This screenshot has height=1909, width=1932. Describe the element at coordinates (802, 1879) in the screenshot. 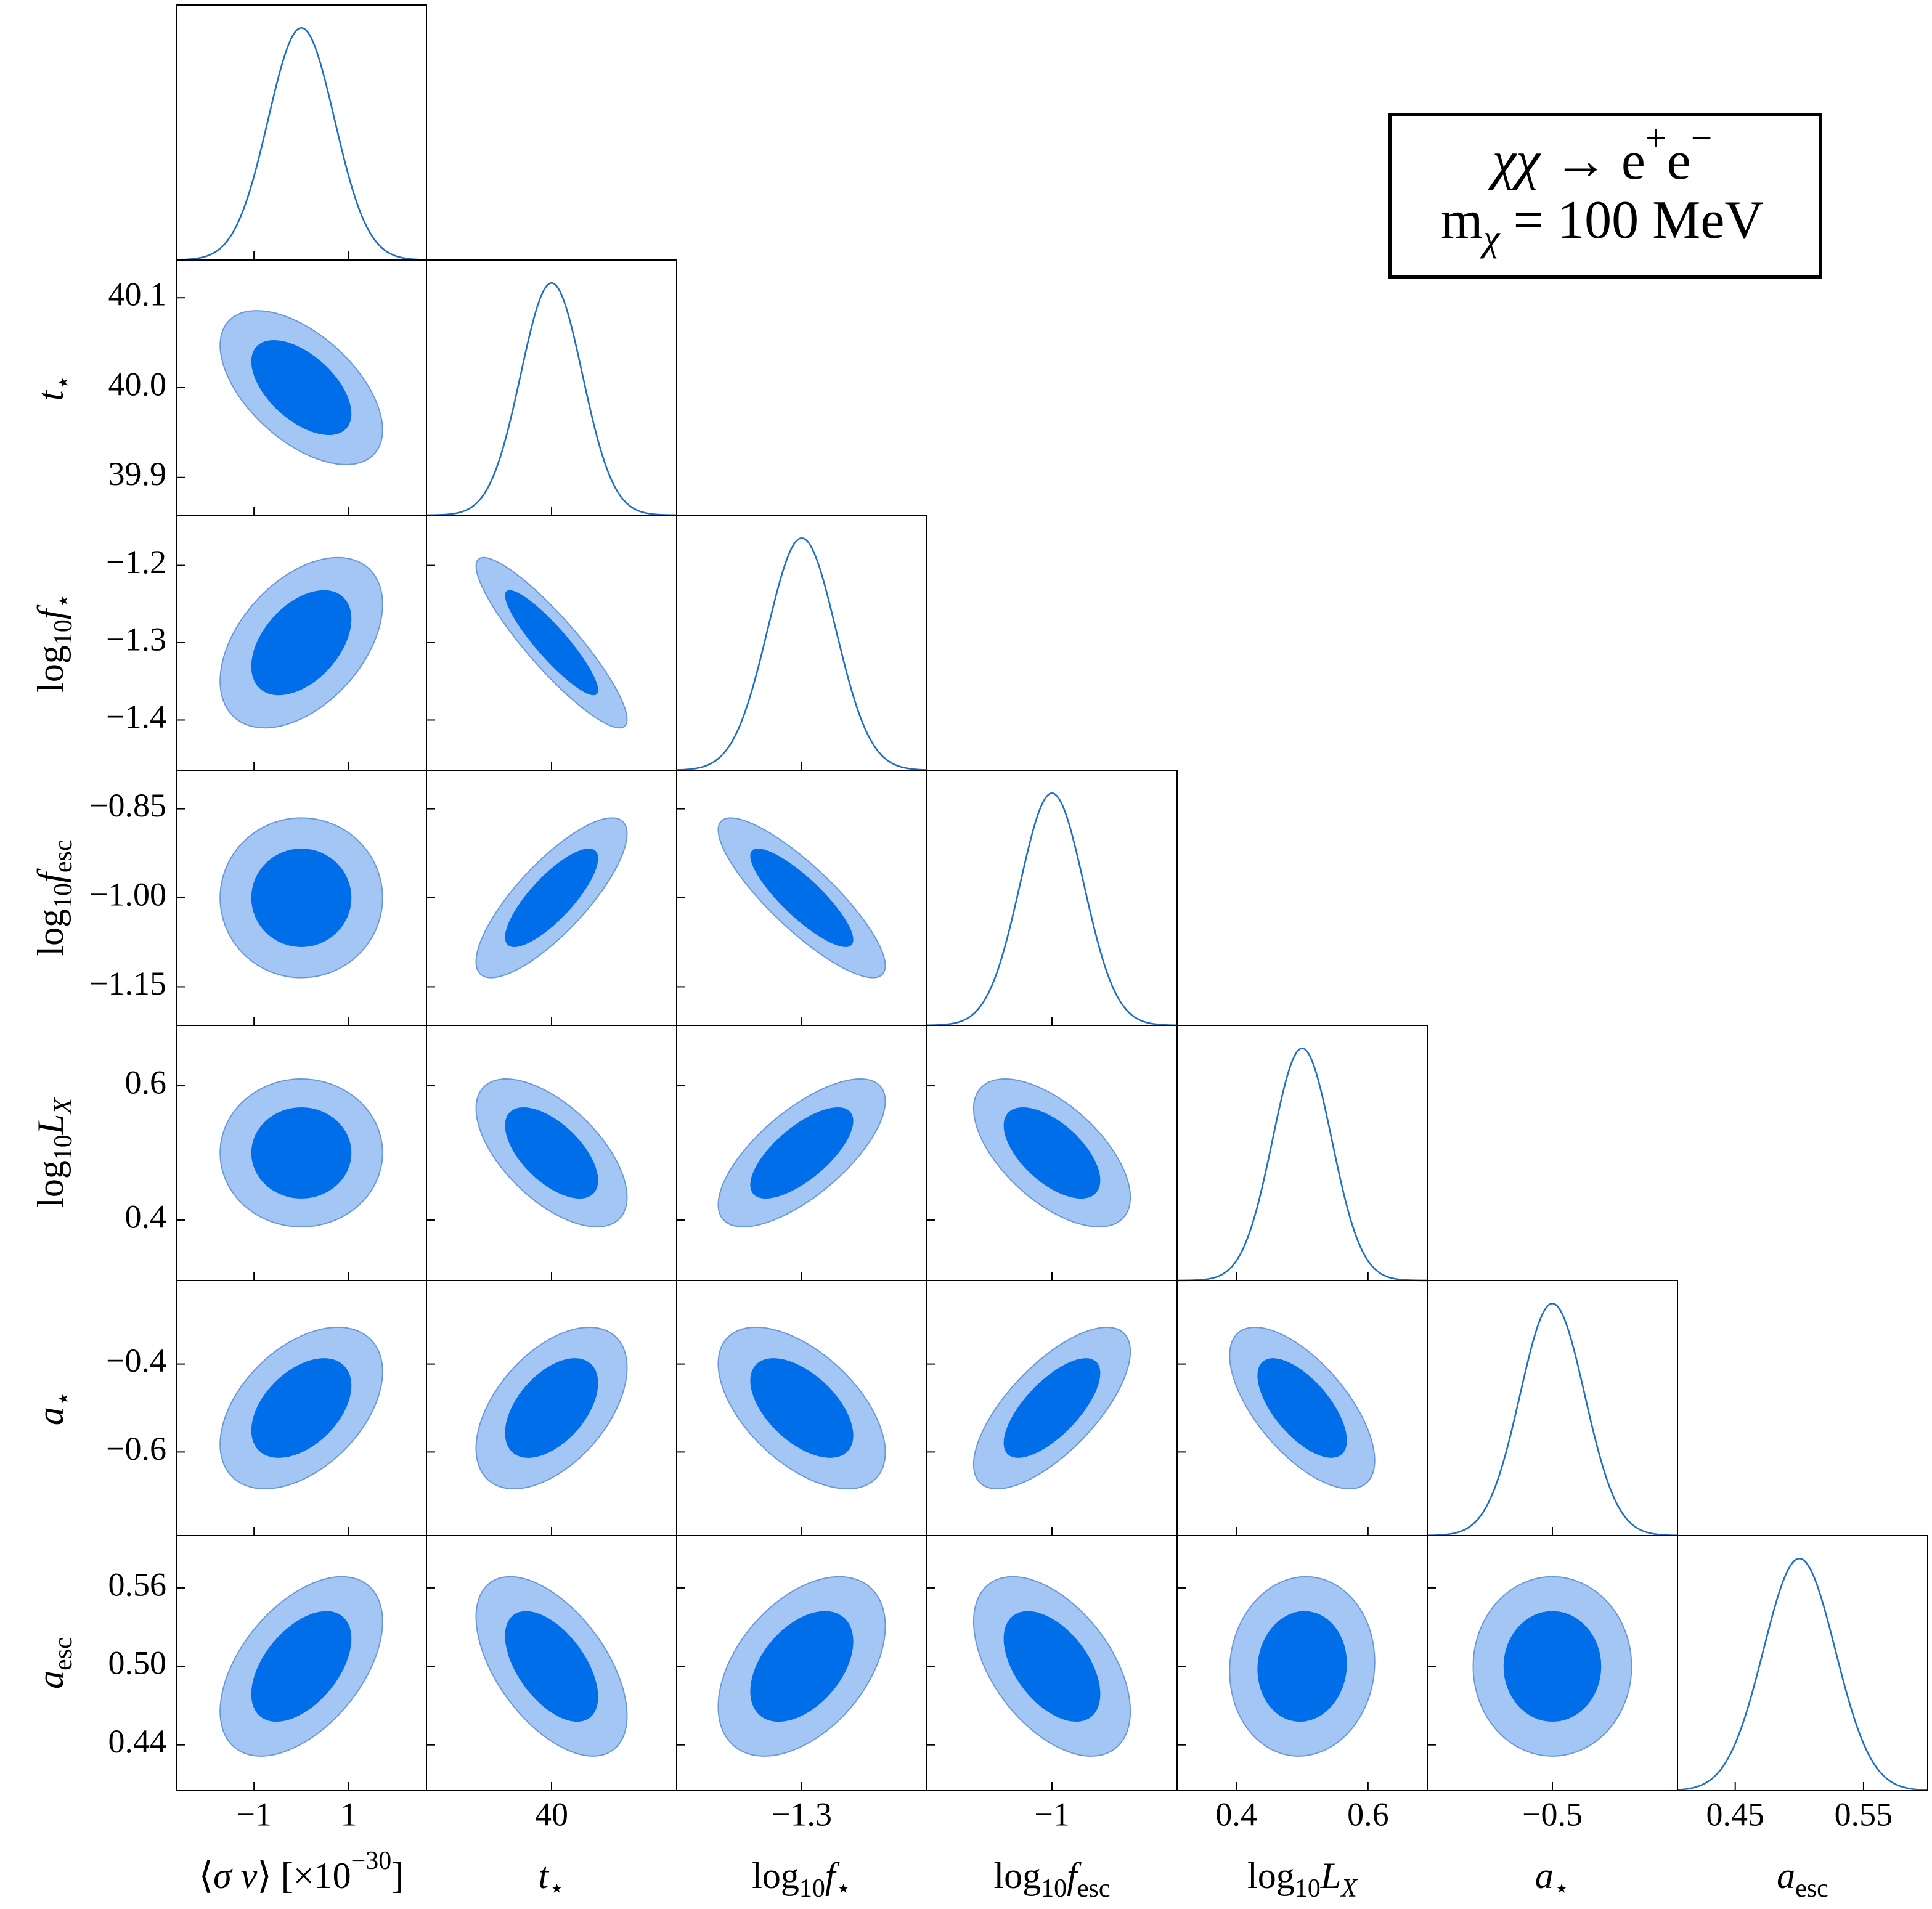

I see `x-axis-label: log10f⋆` at that location.